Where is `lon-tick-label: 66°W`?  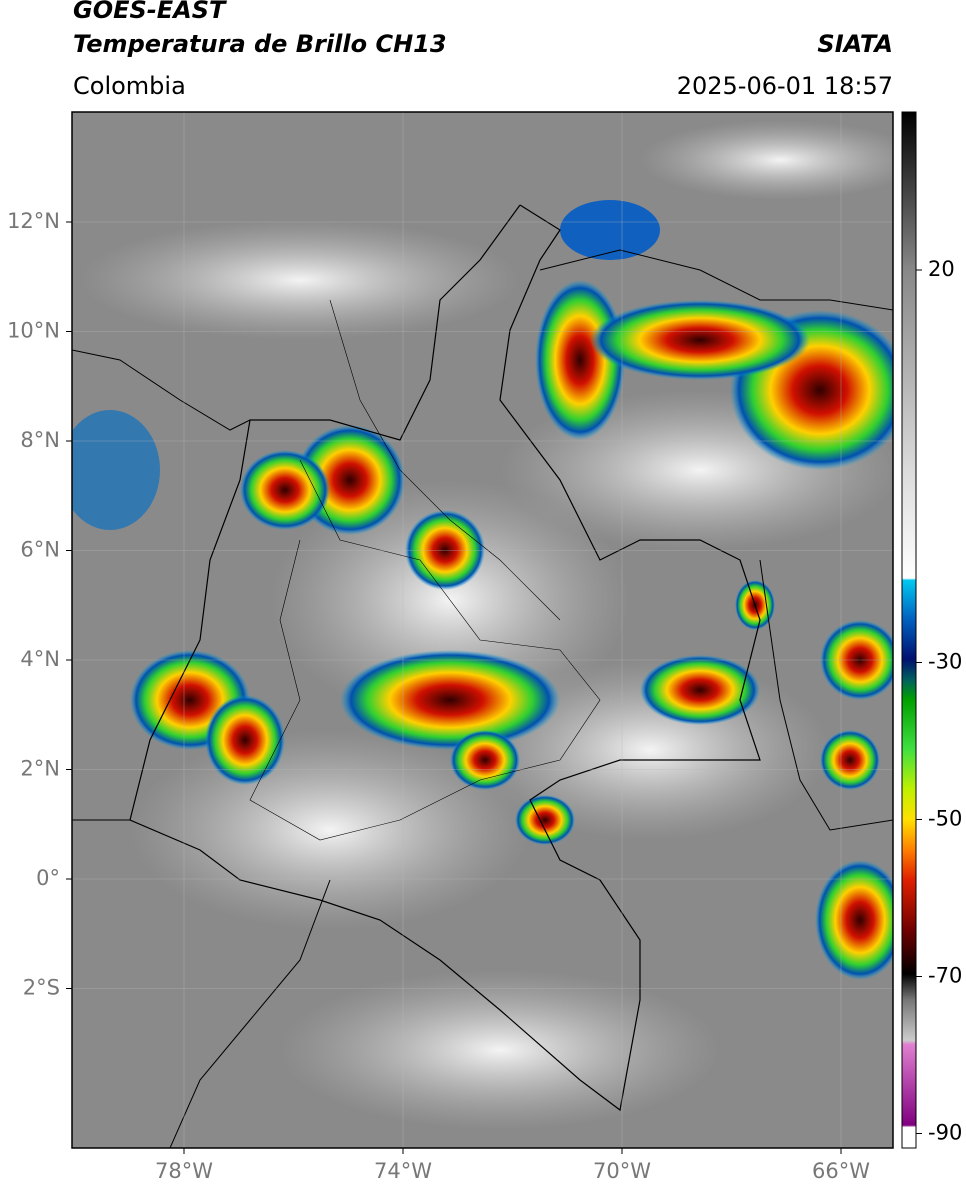 lon-tick-label: 66°W is located at coordinates (841, 1171).